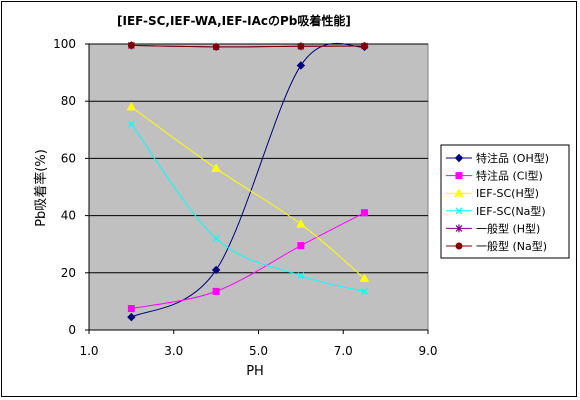 Image resolution: width=580 pixels, height=400 pixels. I want to click on legend-label-2: IEF-SC(H型), so click(507, 193).